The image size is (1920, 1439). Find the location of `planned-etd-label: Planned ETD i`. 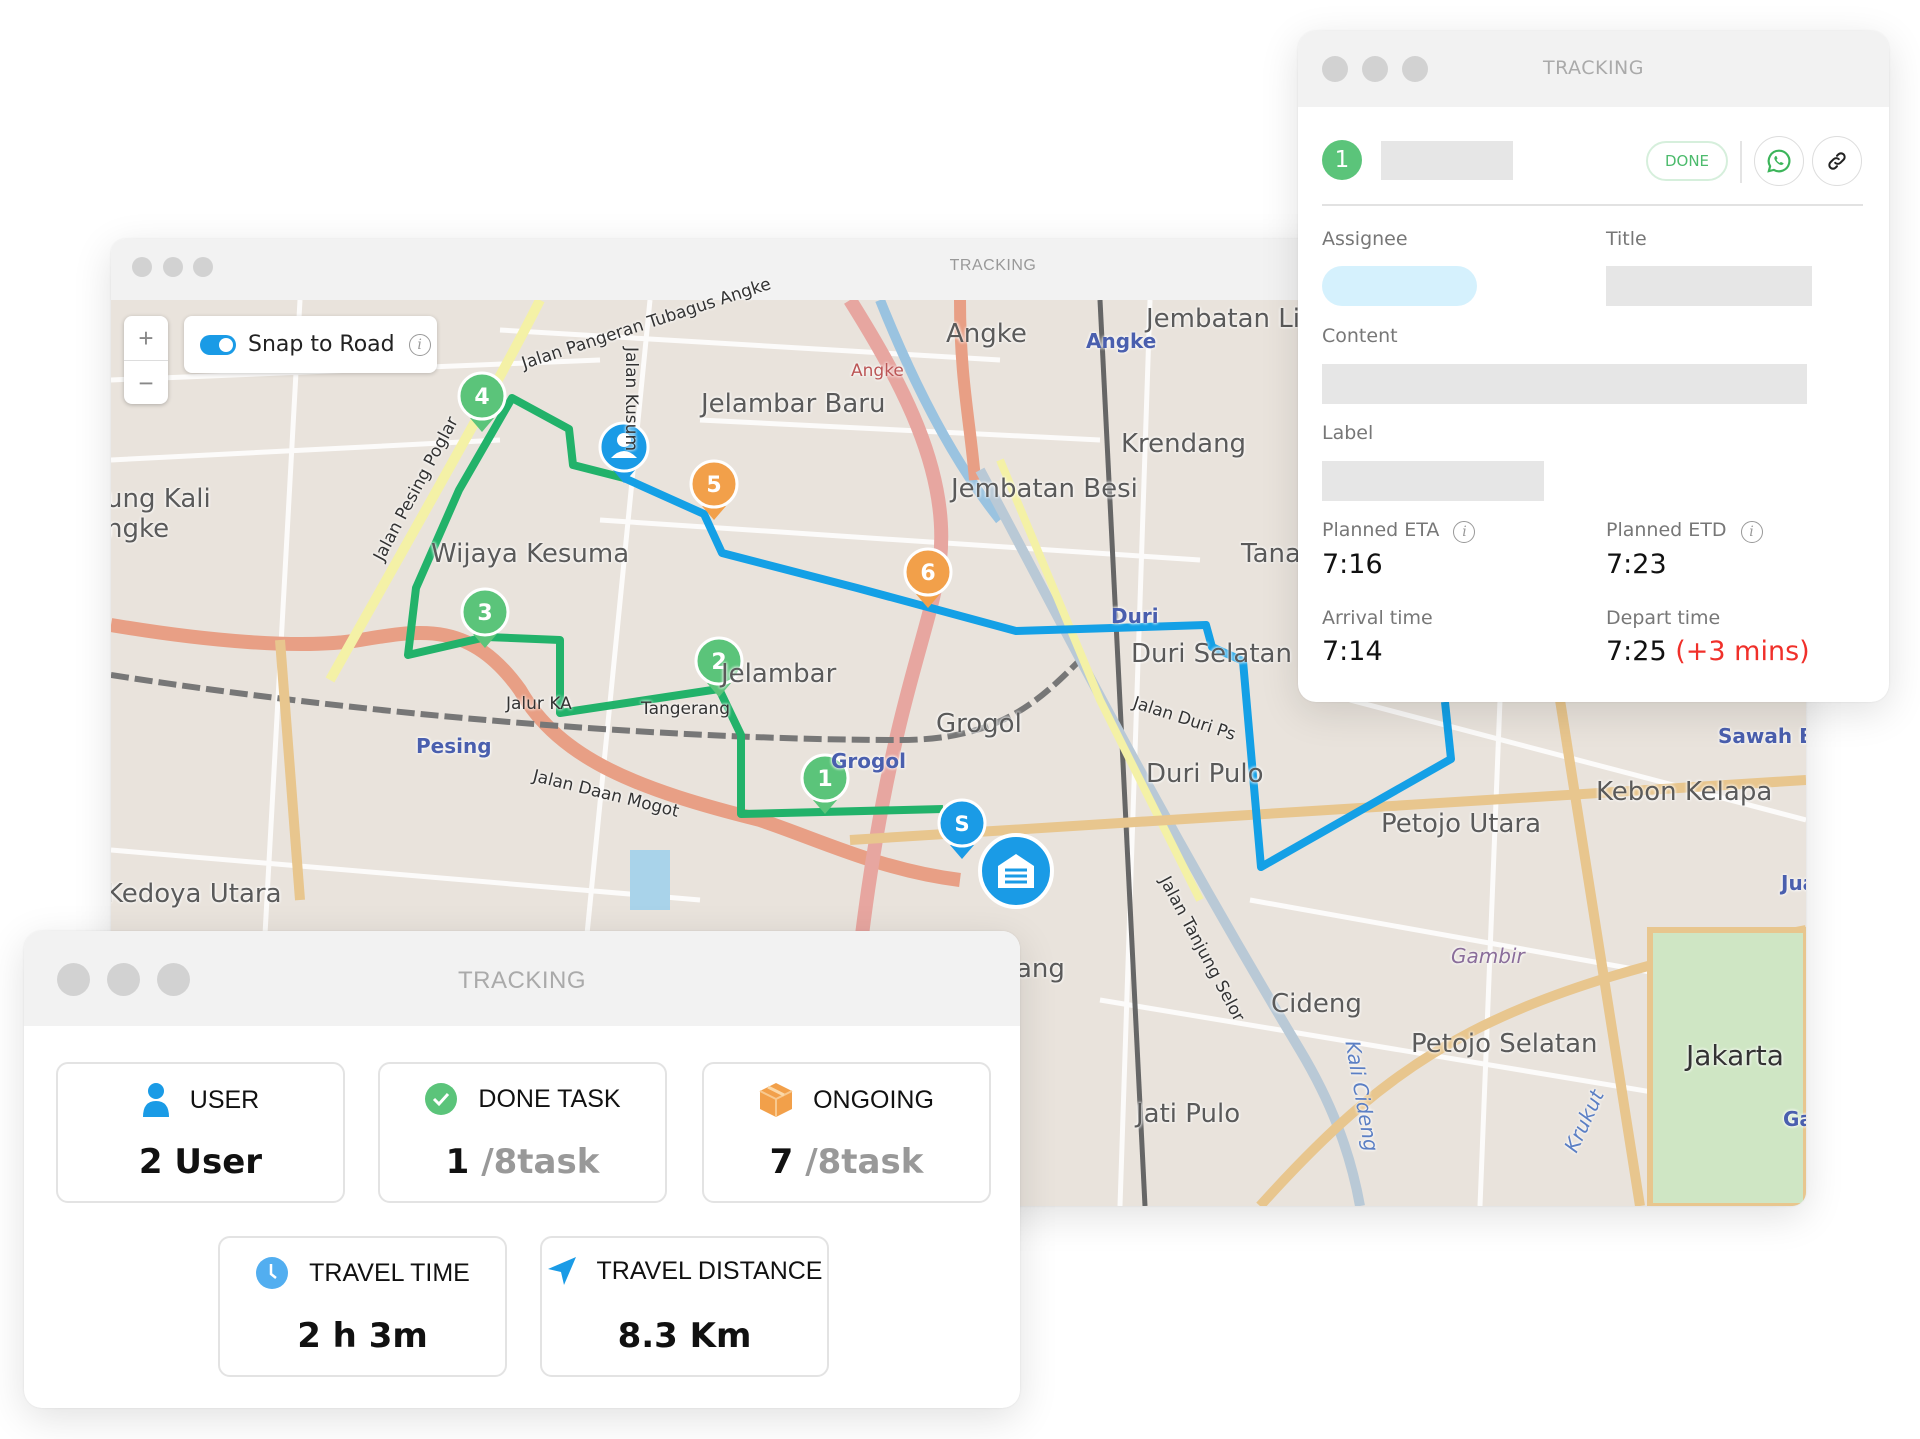

planned-etd-label: Planned ETD i is located at coordinates (1684, 531).